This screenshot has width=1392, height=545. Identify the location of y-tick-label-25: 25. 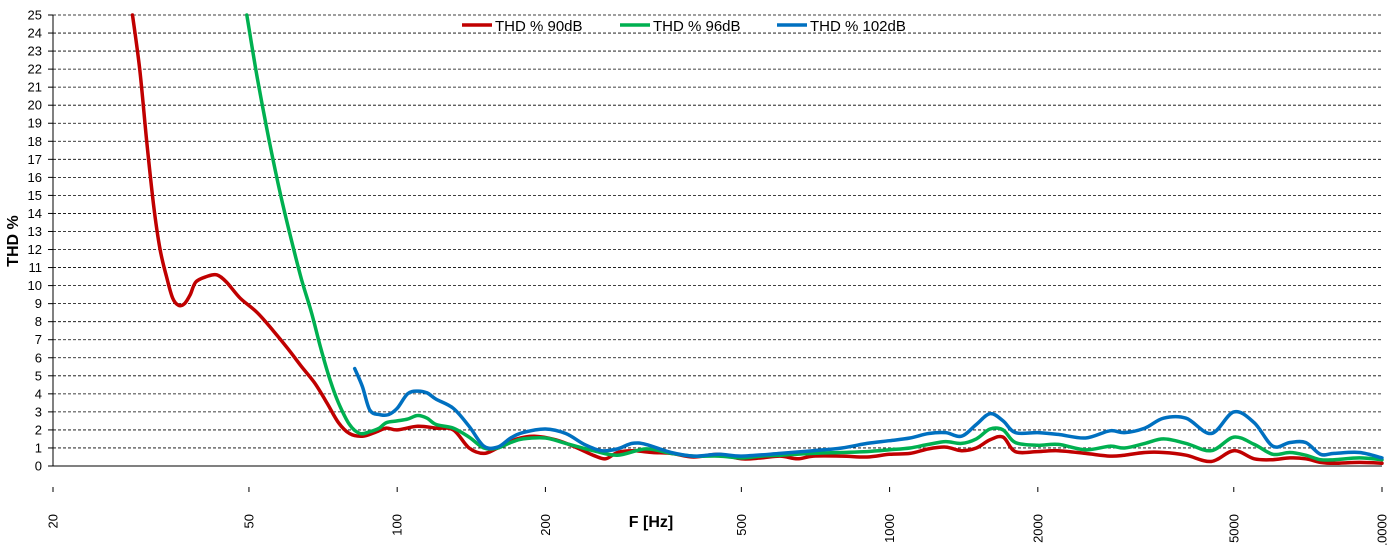
(35, 15).